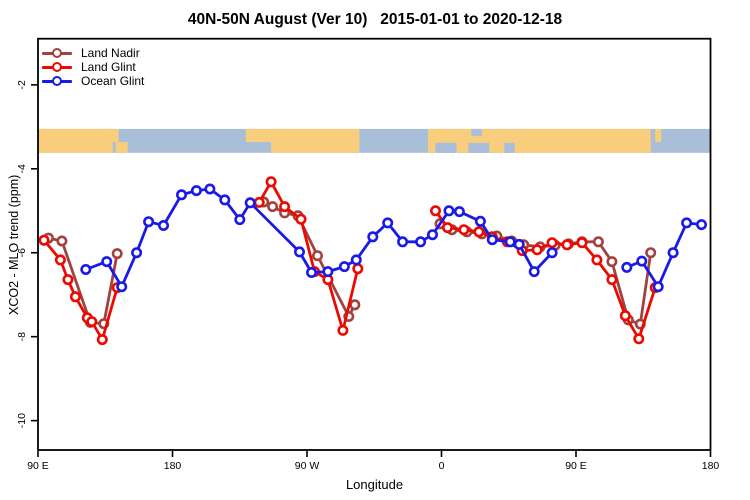 This screenshot has height=500, width=750. Describe the element at coordinates (113, 81) in the screenshot. I see `legend-label: Ocean Glint` at that location.